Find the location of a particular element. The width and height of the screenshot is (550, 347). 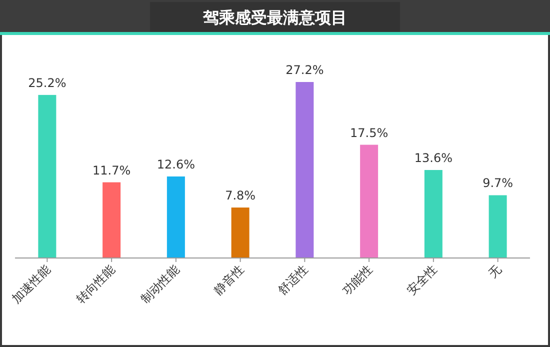

data-label: 17.5% is located at coordinates (369, 133).